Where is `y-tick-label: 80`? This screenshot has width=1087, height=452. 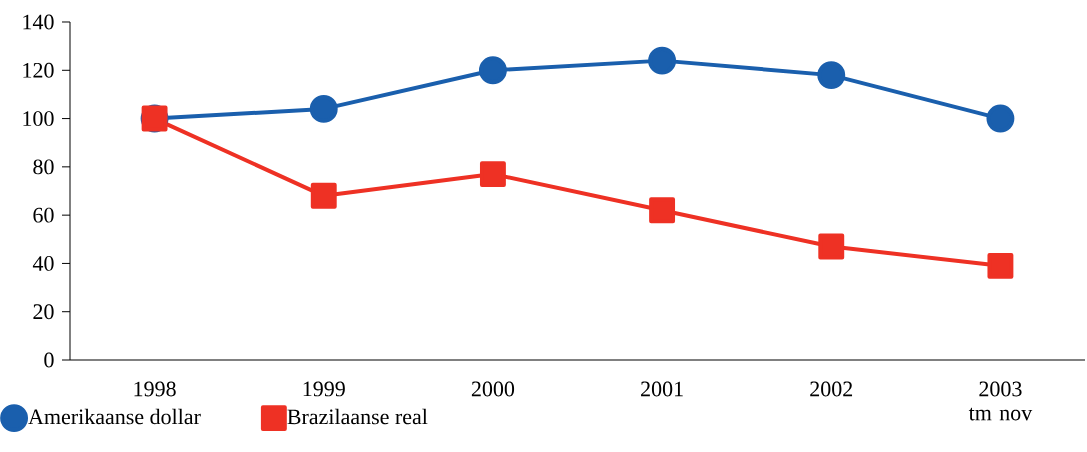 y-tick-label: 80 is located at coordinates (43, 167).